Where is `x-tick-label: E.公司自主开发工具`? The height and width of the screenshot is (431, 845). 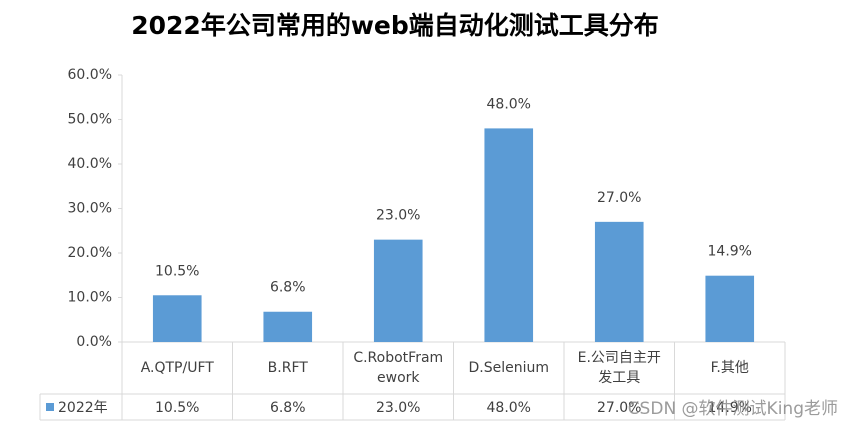
x-tick-label: E.公司自主开发工具 is located at coordinates (619, 368).